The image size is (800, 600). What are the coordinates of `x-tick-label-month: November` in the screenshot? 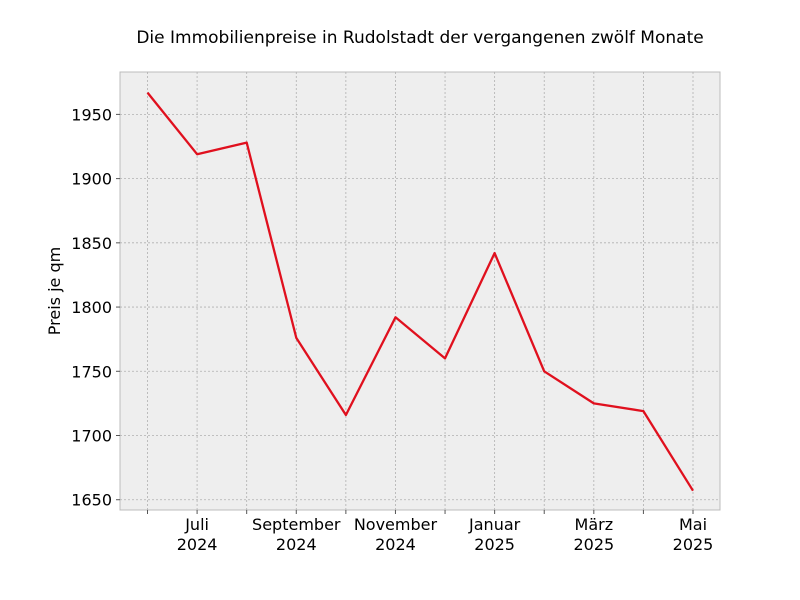 It's located at (396, 524).